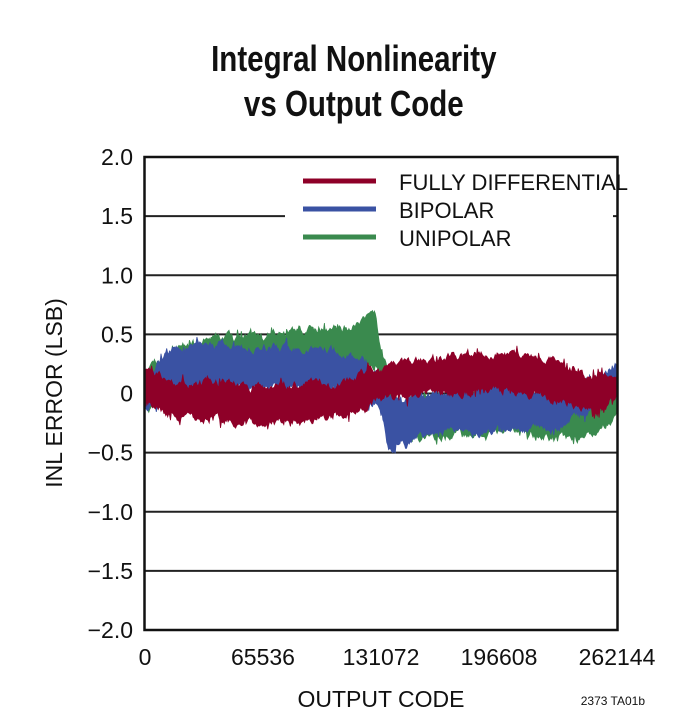 The image size is (697, 725). I want to click on x-tick-label: 196608, so click(499, 657).